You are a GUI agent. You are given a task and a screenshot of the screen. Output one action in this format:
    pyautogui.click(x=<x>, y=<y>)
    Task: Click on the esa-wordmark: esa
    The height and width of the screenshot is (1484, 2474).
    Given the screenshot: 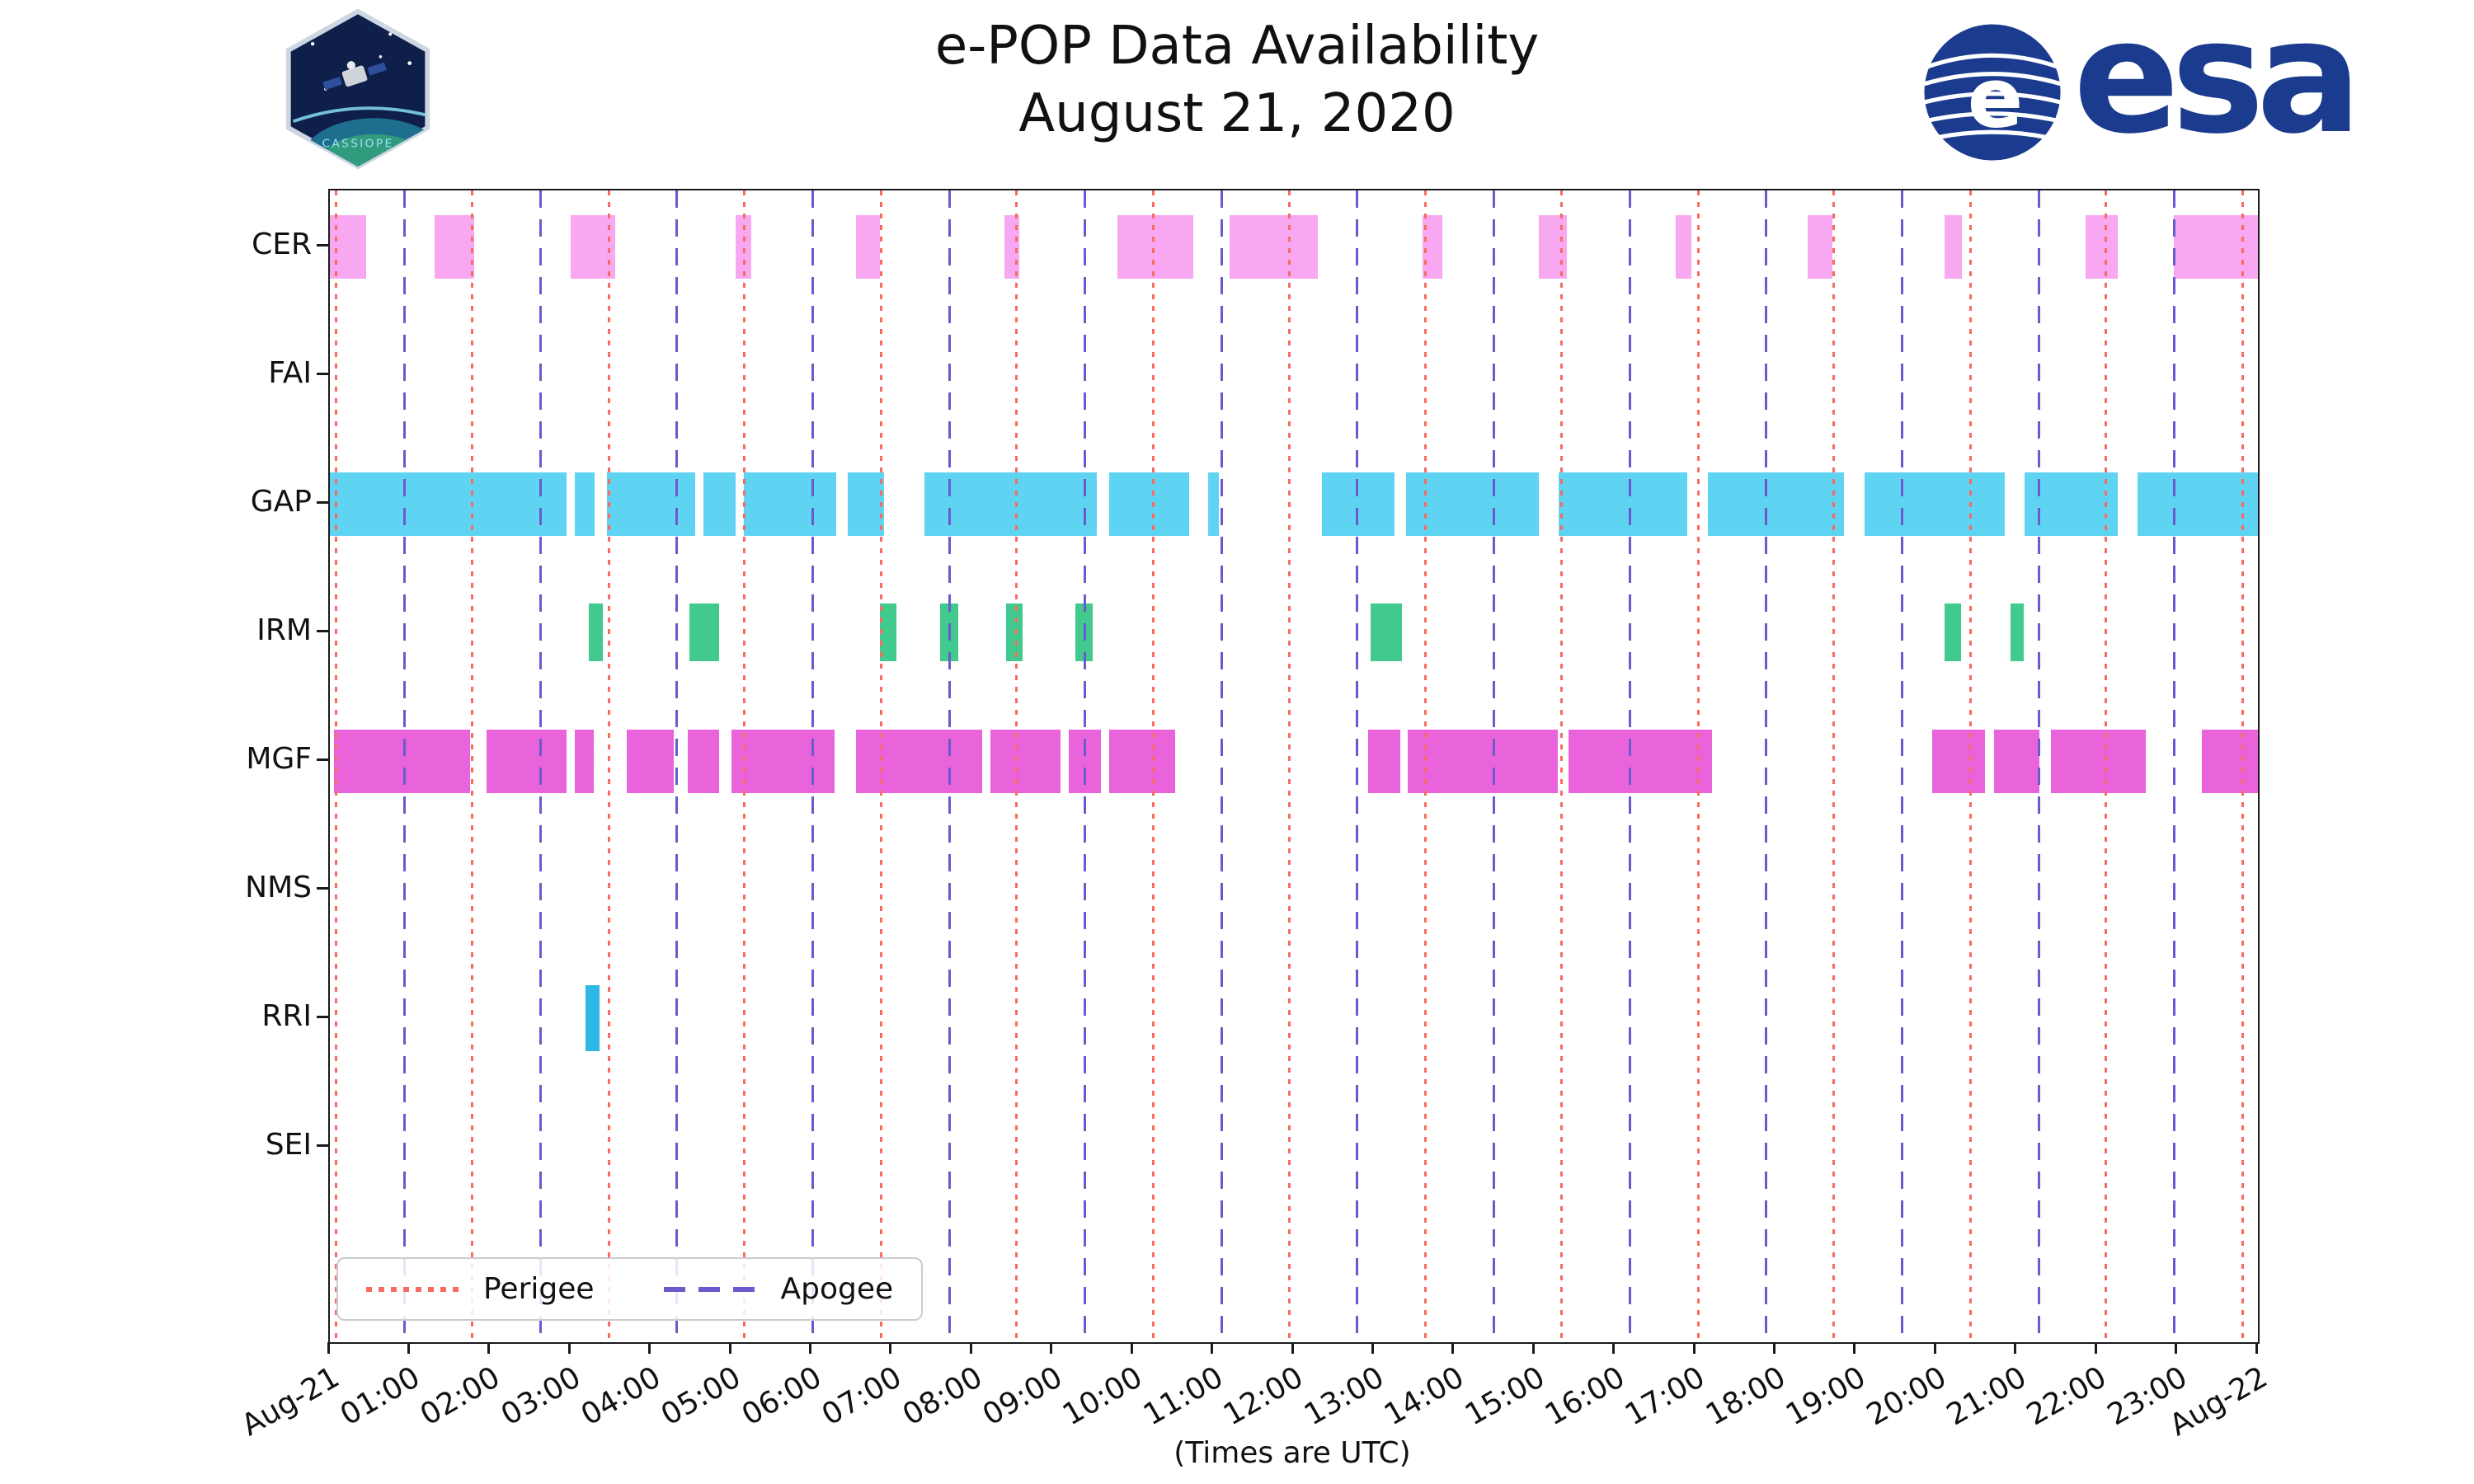 What is the action you would take?
    pyautogui.click(x=2217, y=84)
    